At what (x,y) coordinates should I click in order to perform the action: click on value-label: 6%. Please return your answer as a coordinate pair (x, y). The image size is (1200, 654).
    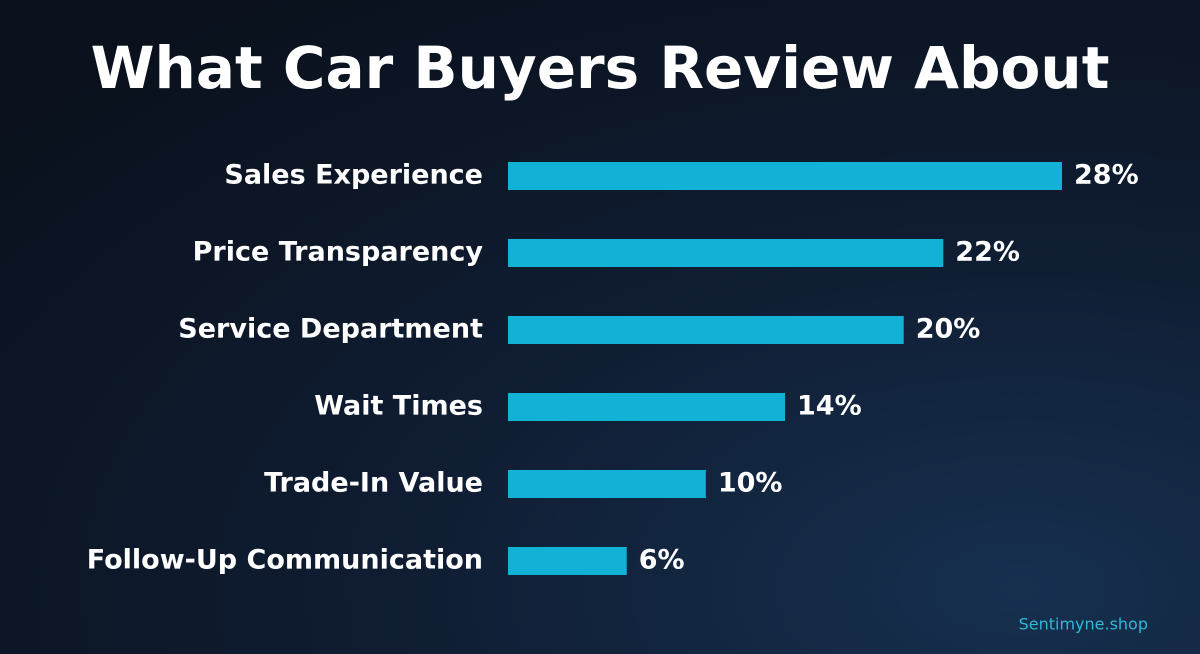
    Looking at the image, I should click on (662, 560).